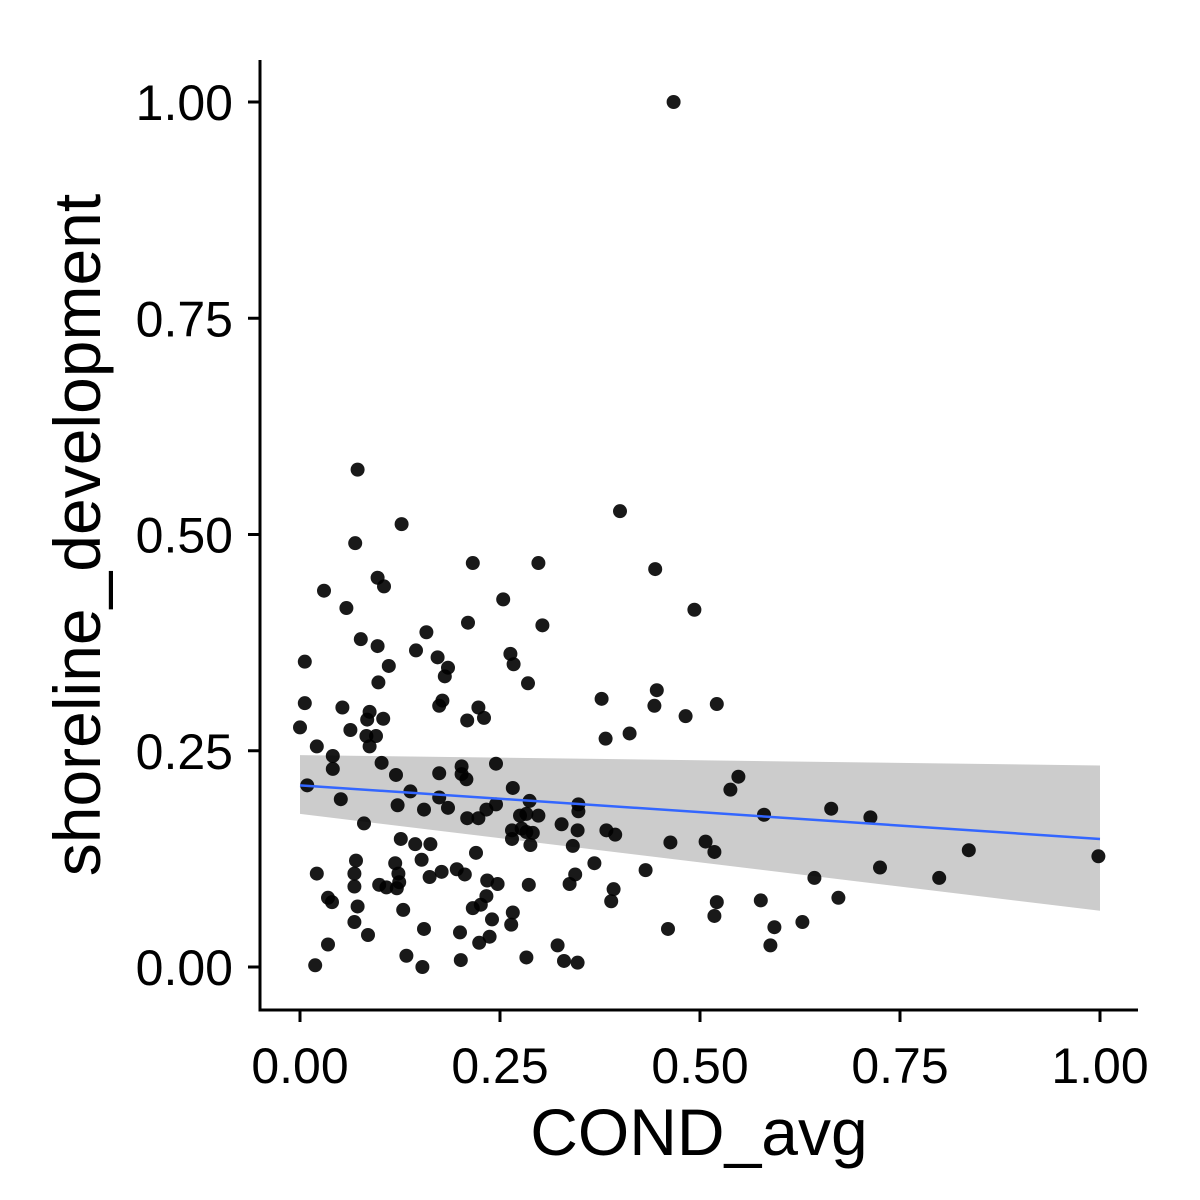  What do you see at coordinates (184, 968) in the screenshot?
I see `y-tick-label: 0.00` at bounding box center [184, 968].